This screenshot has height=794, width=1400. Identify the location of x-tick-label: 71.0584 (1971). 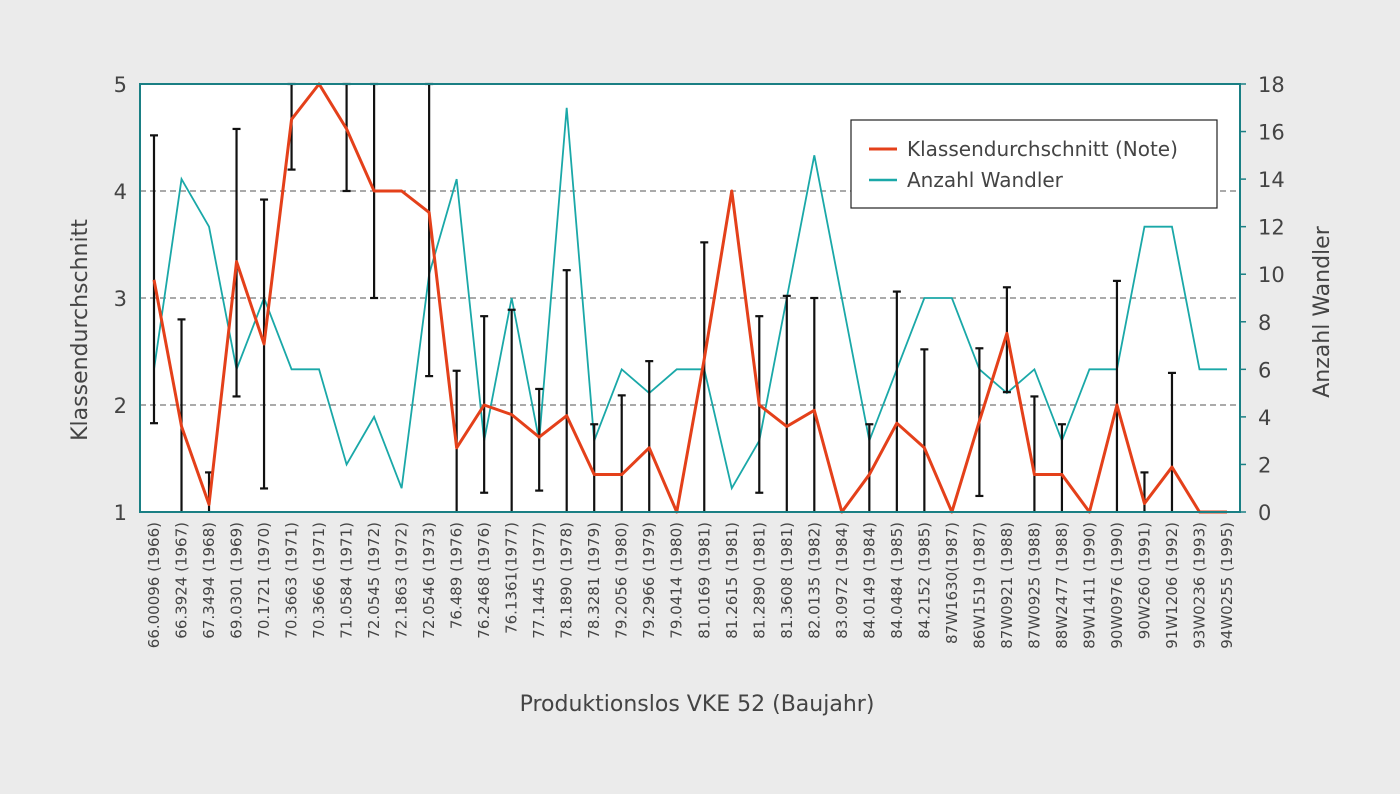
(347, 580).